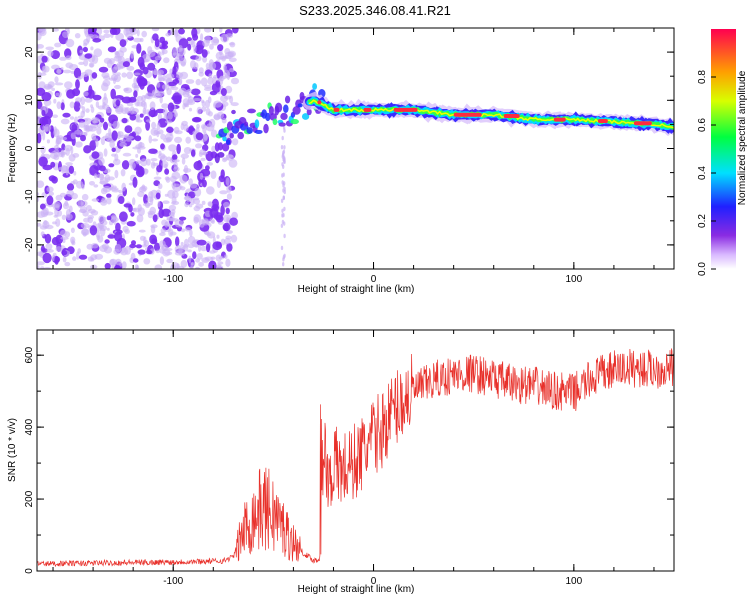  I want to click on colorbar-label: Normalized spectral amplitude, so click(742, 137).